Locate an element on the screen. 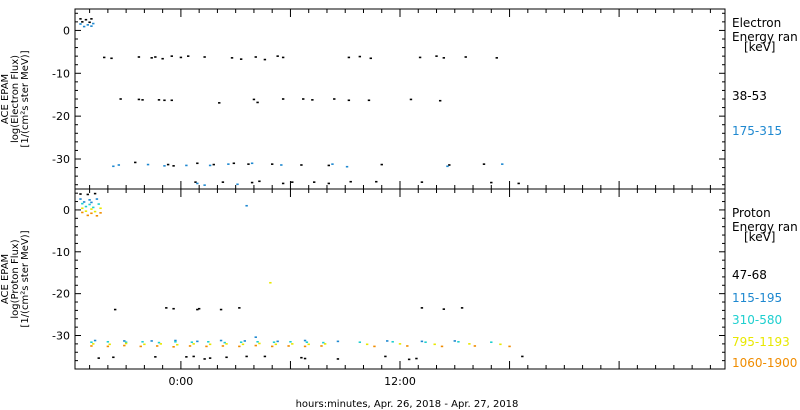 Image resolution: width=800 pixels, height=410 pixels. legend-title-line: Energy ran is located at coordinates (765, 37).